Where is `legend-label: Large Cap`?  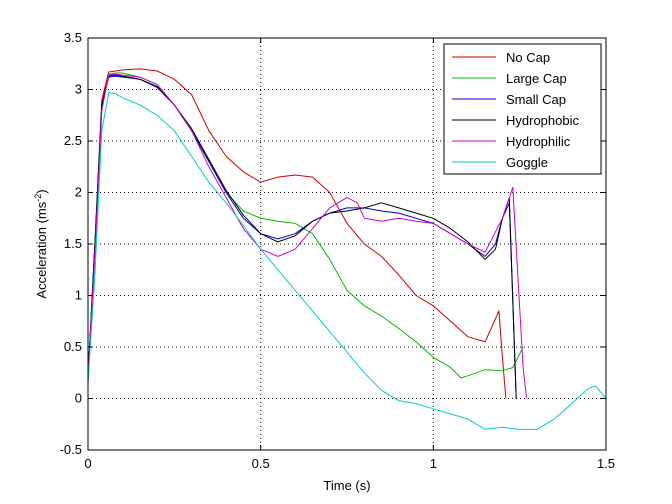 legend-label: Large Cap is located at coordinates (536, 78).